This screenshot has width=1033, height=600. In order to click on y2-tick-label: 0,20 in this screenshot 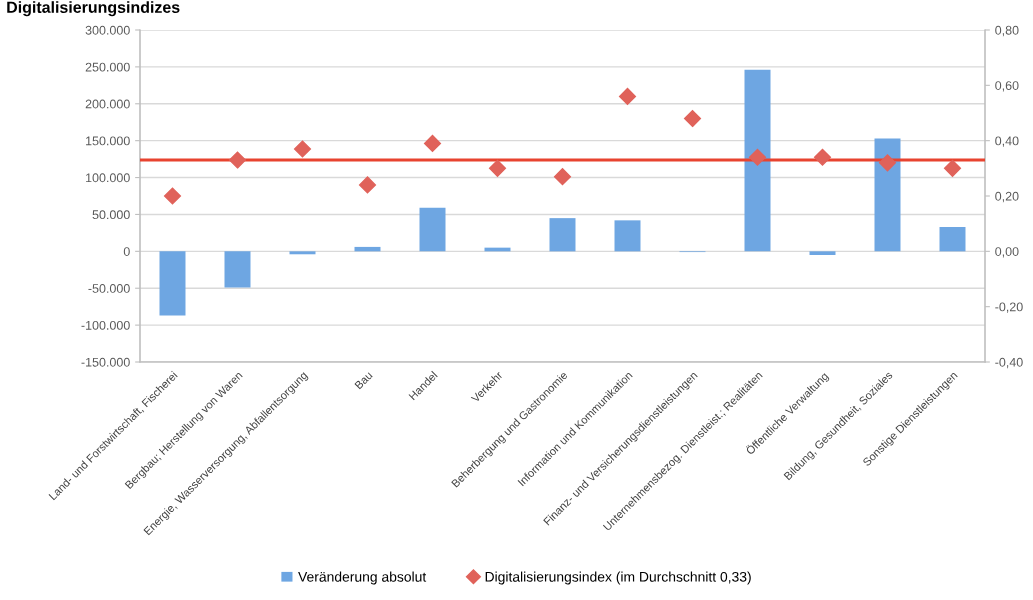, I will do `click(1007, 197)`.